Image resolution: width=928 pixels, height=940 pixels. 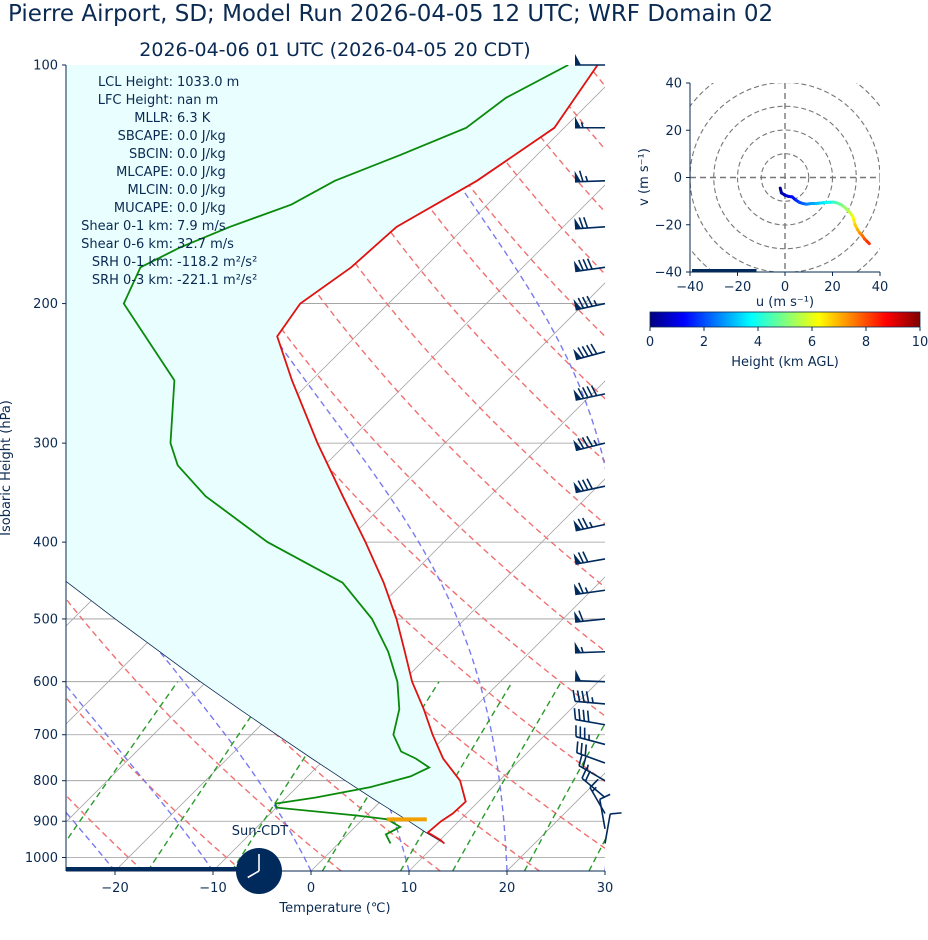 What do you see at coordinates (197, 100) in the screenshot?
I see `stat-value: nan m` at bounding box center [197, 100].